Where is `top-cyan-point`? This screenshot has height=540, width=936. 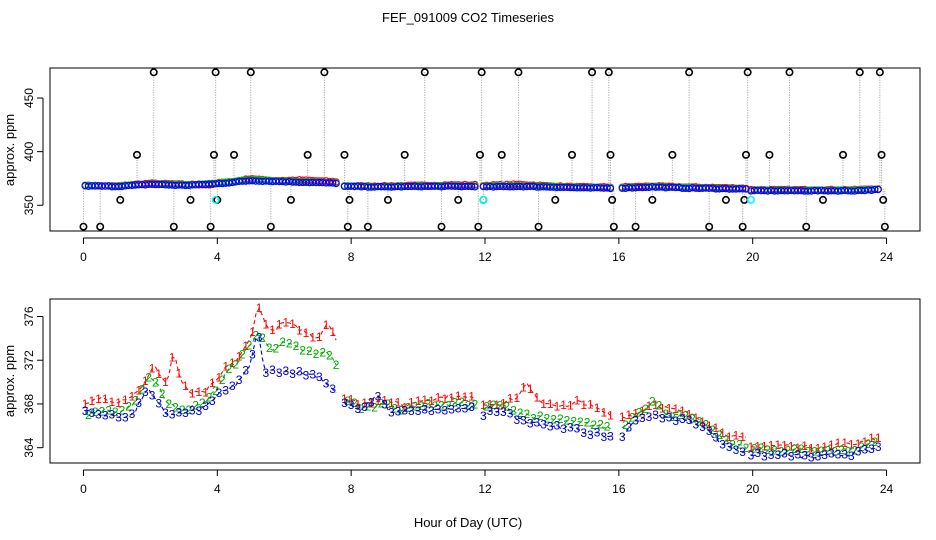
top-cyan-point is located at coordinates (215, 199).